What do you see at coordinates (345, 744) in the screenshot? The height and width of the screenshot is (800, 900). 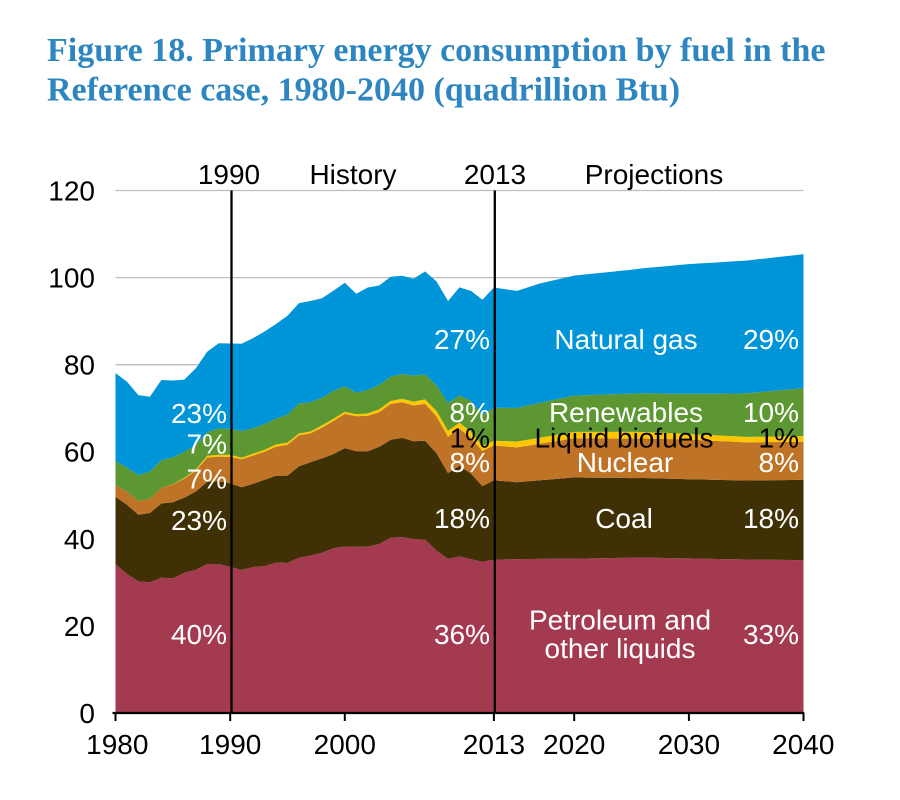 I see `svg-text: 2000` at bounding box center [345, 744].